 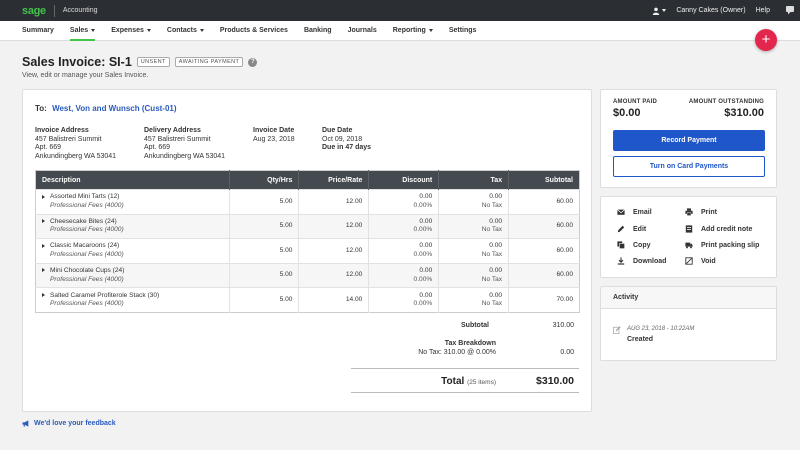 What do you see at coordinates (185, 31) in the screenshot?
I see `nav-contacts: Contacts` at bounding box center [185, 31].